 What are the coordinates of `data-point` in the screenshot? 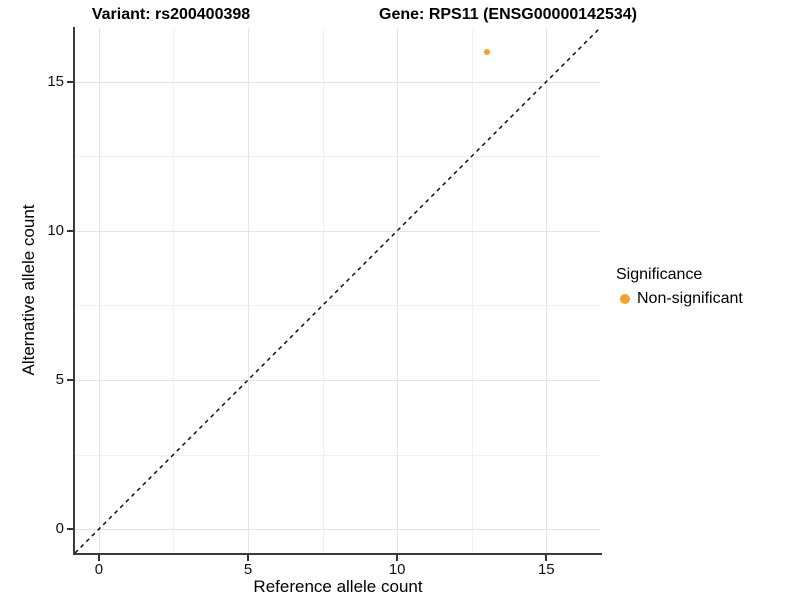 It's located at (486, 51).